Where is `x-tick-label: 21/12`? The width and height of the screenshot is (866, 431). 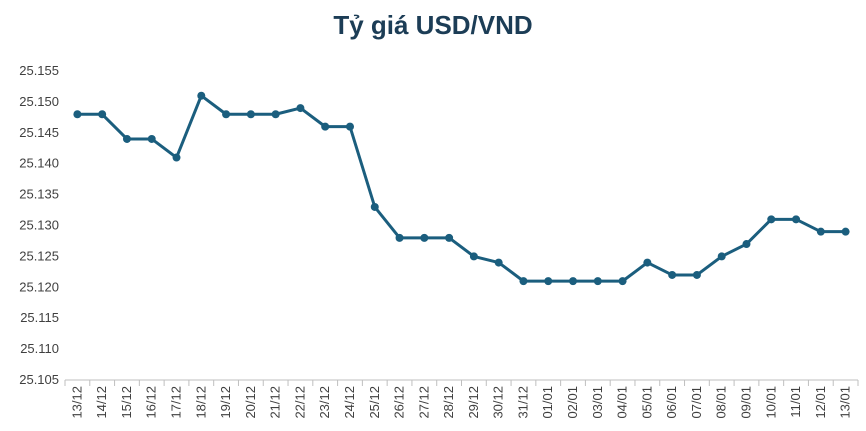 x-tick-label: 21/12 is located at coordinates (275, 402).